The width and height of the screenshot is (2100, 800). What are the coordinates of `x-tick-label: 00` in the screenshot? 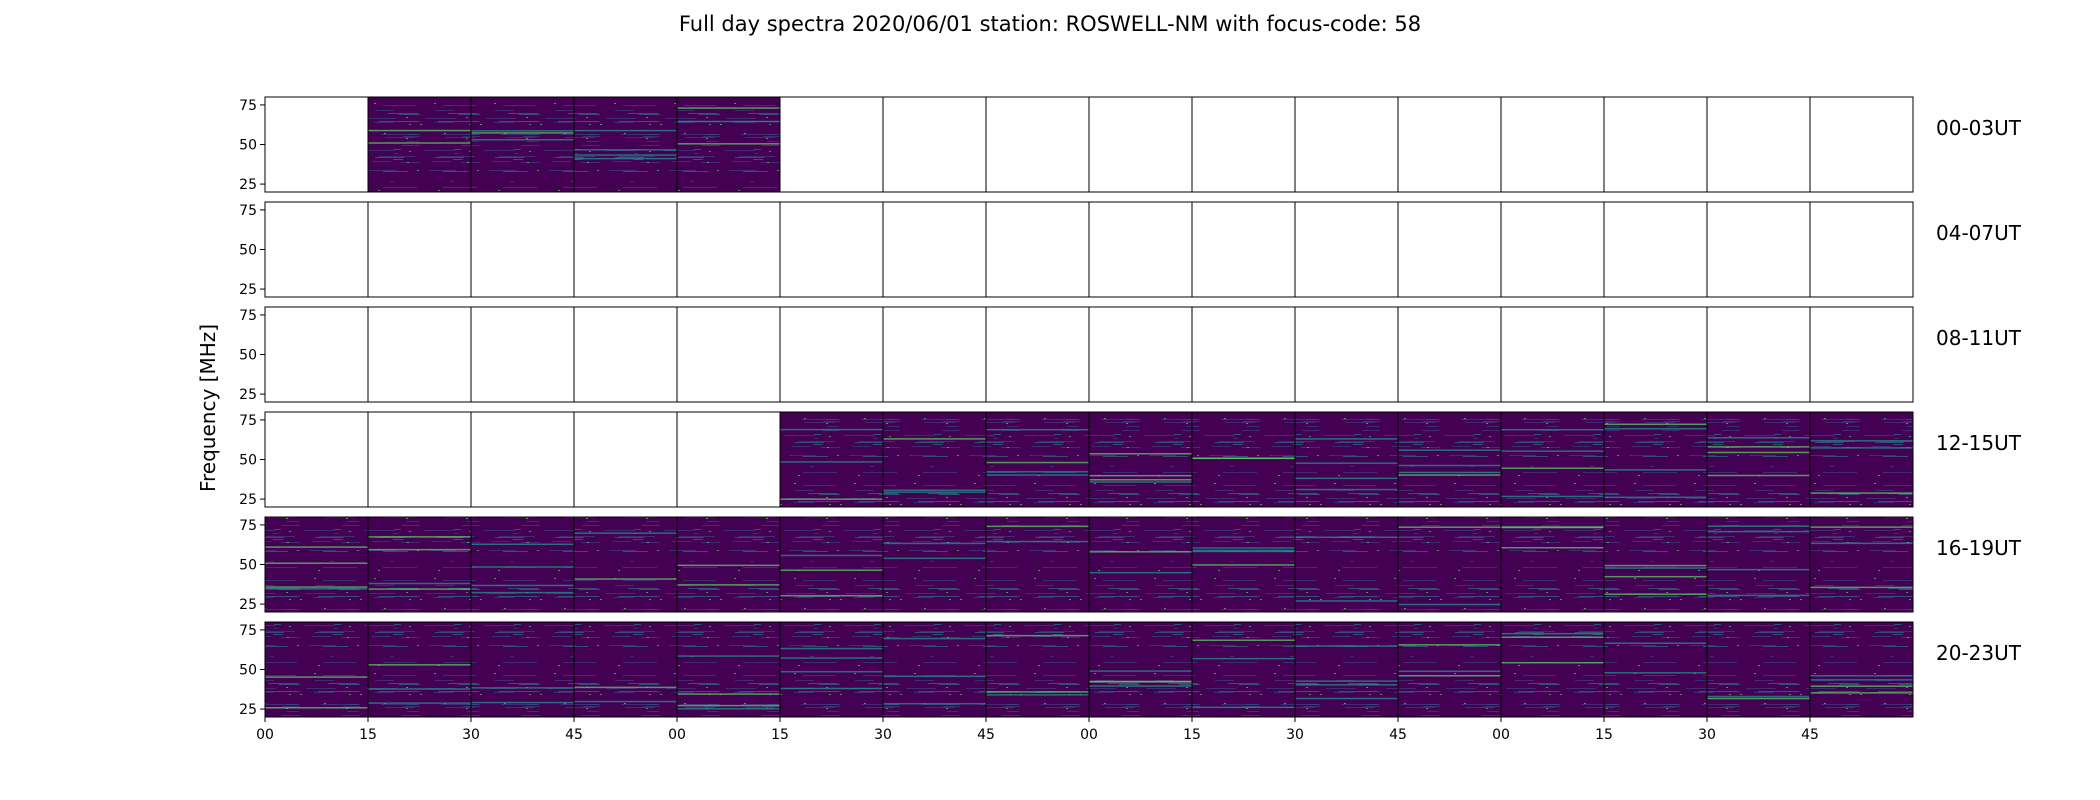 It's located at (1089, 735).